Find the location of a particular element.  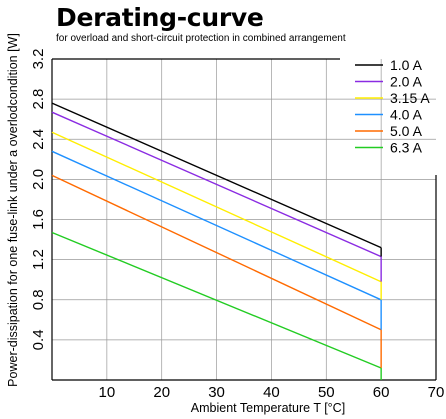

legend-label-1: 2.0 A is located at coordinates (406, 82).